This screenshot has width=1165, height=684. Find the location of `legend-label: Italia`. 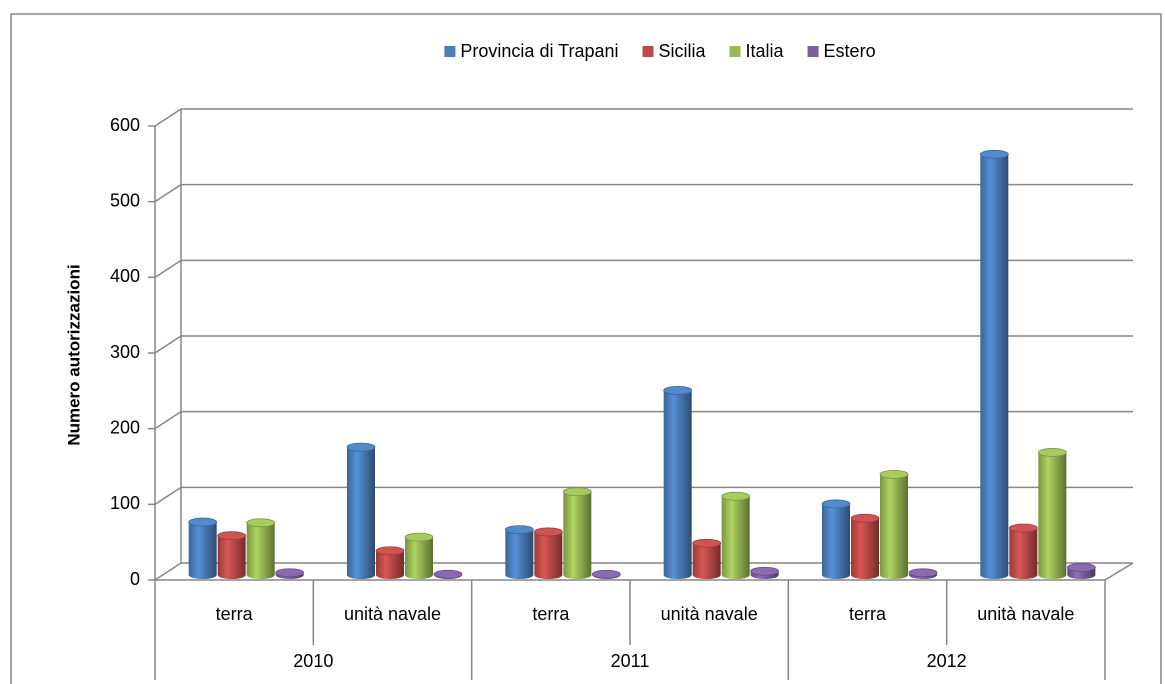

legend-label: Italia is located at coordinates (765, 51).